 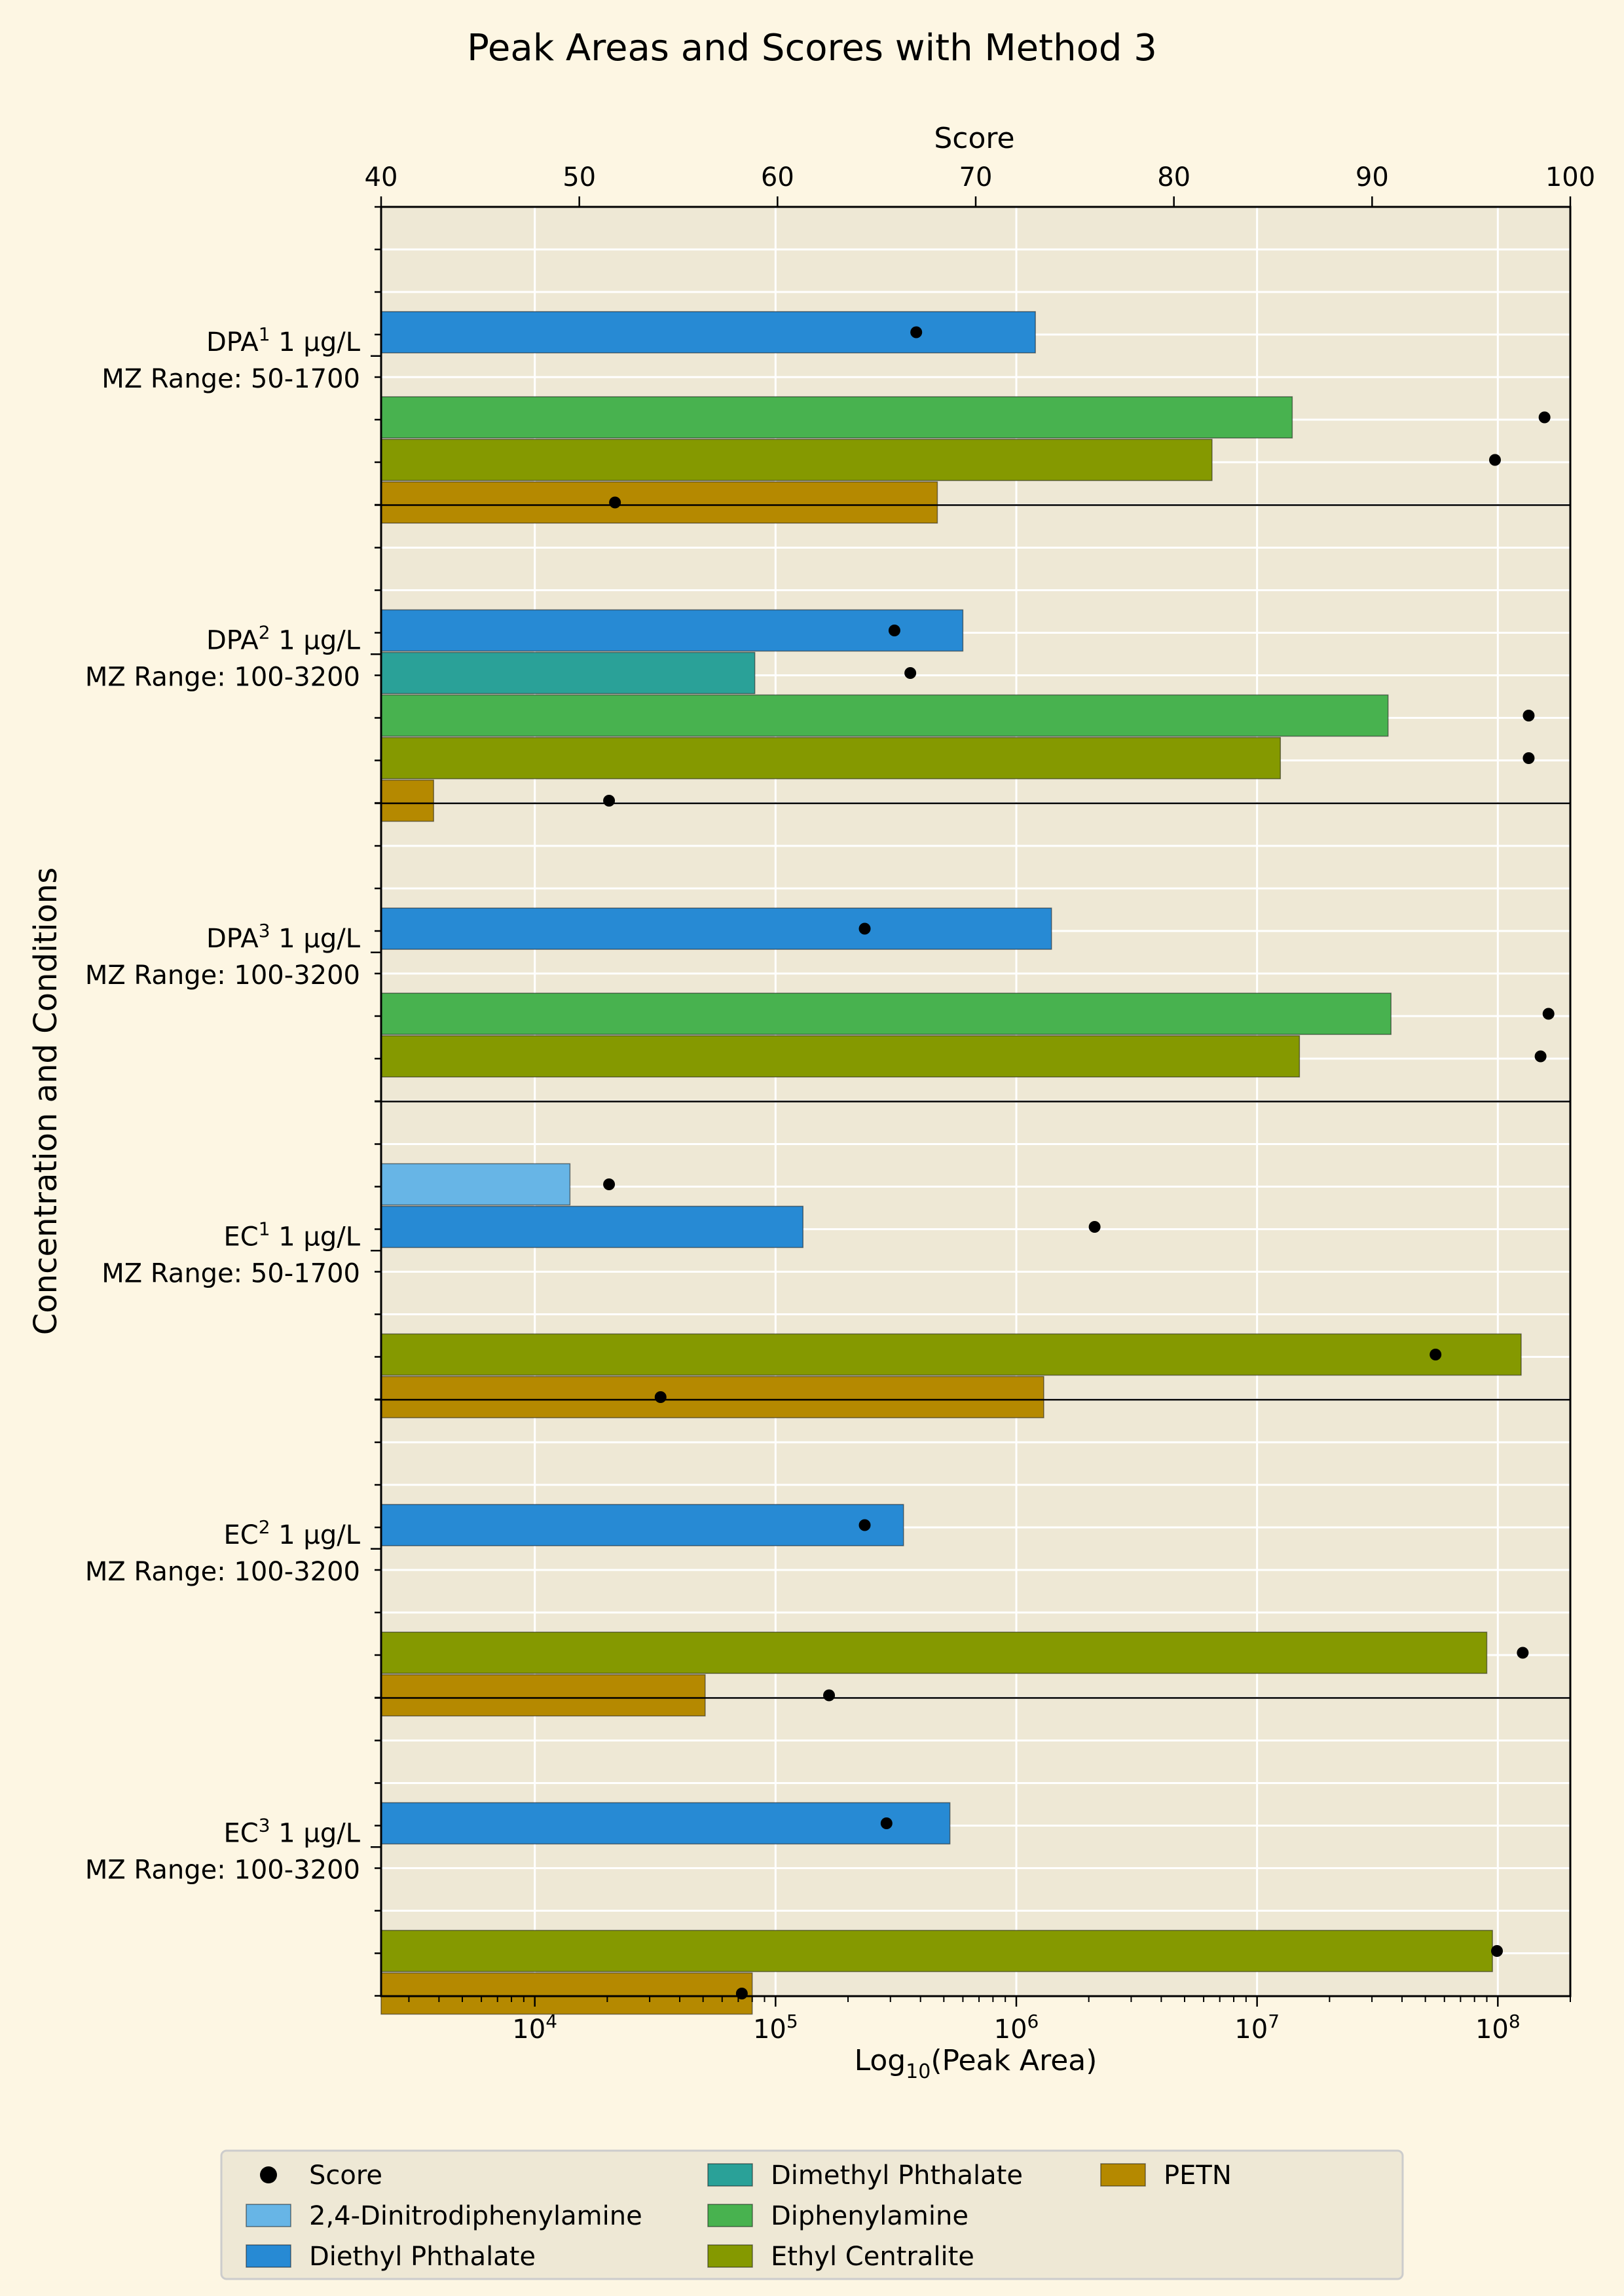 What do you see at coordinates (345, 2175) in the screenshot?
I see `legend-label: Score` at bounding box center [345, 2175].